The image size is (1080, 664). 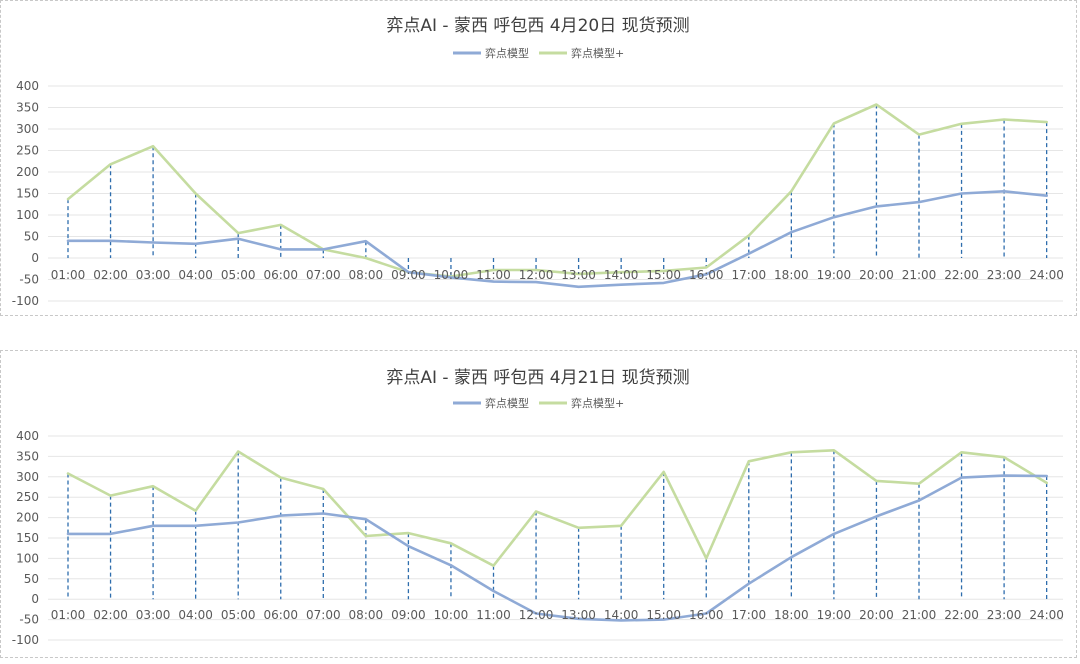 I want to click on chart-title: 弈点AI - 蒙西 呼包西 4月21日 现货预测, so click(x=537, y=378).